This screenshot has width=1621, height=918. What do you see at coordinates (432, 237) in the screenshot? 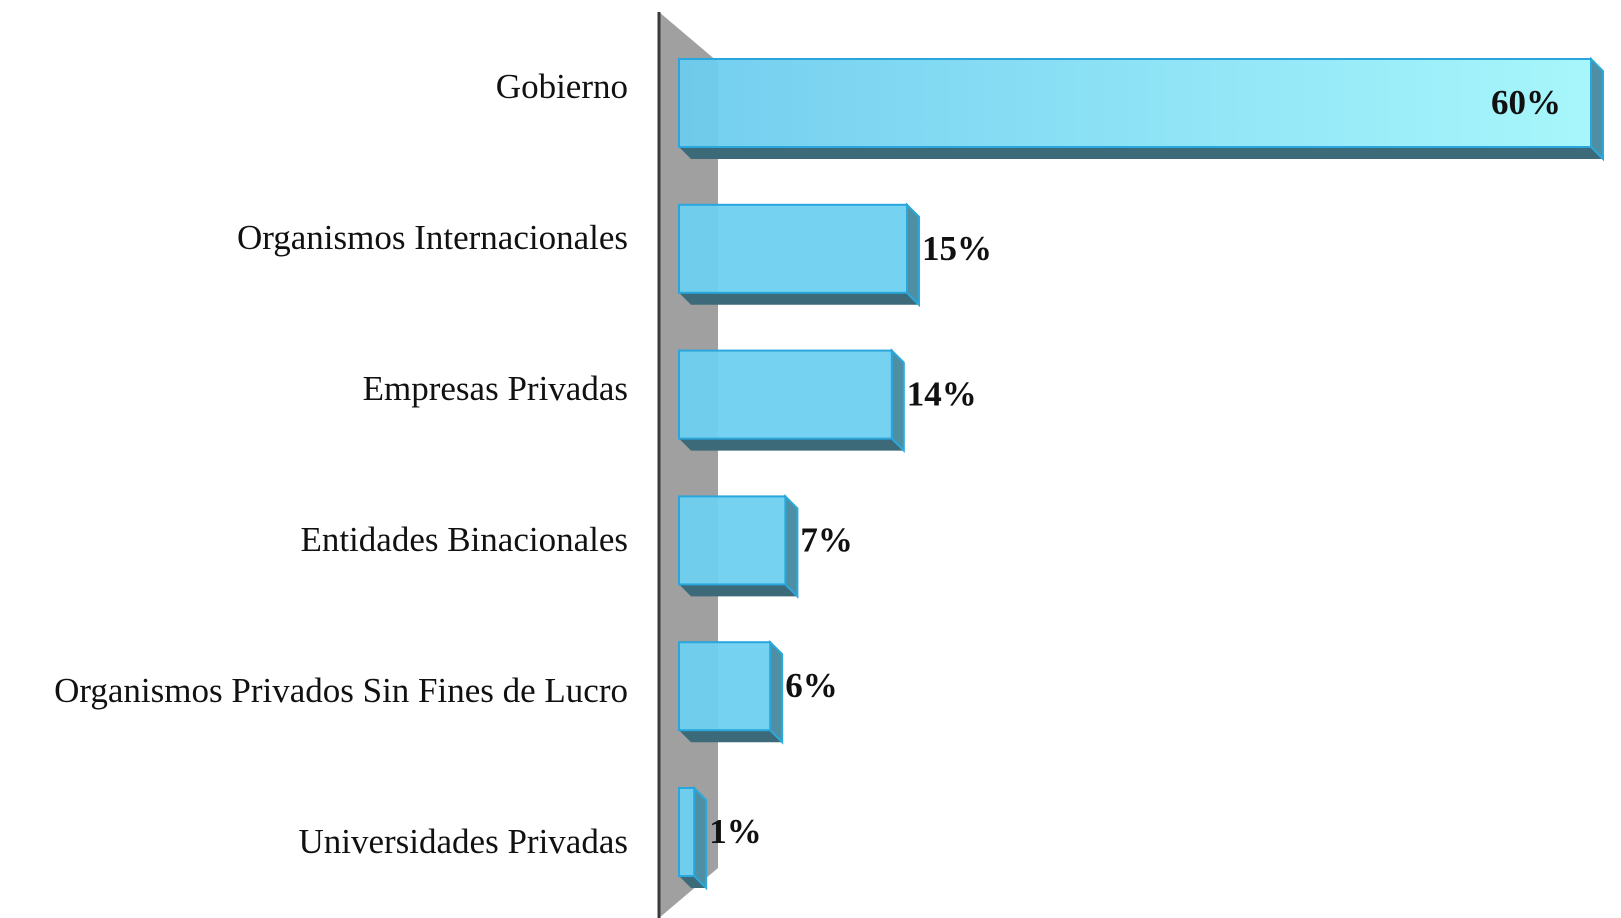
I see `category-label: Organismos Internacionales` at bounding box center [432, 237].